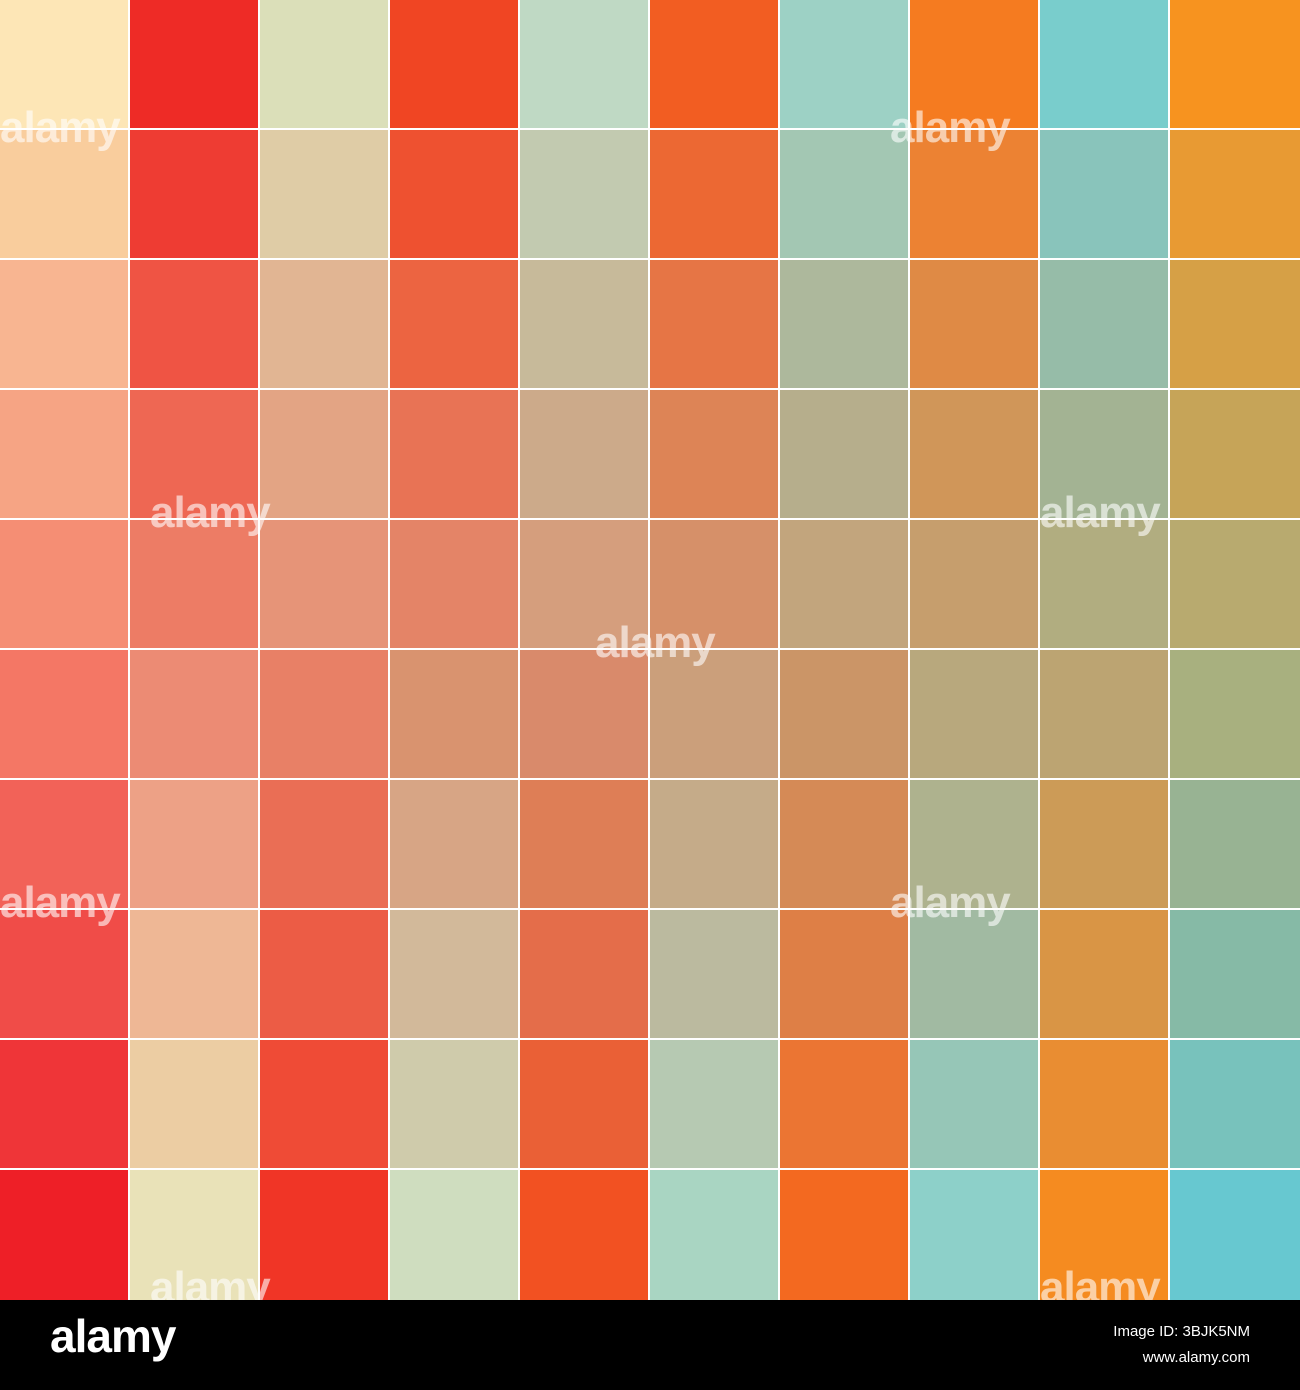 The image size is (1300, 1390). What do you see at coordinates (113, 1336) in the screenshot?
I see `footer-logo: alamy` at bounding box center [113, 1336].